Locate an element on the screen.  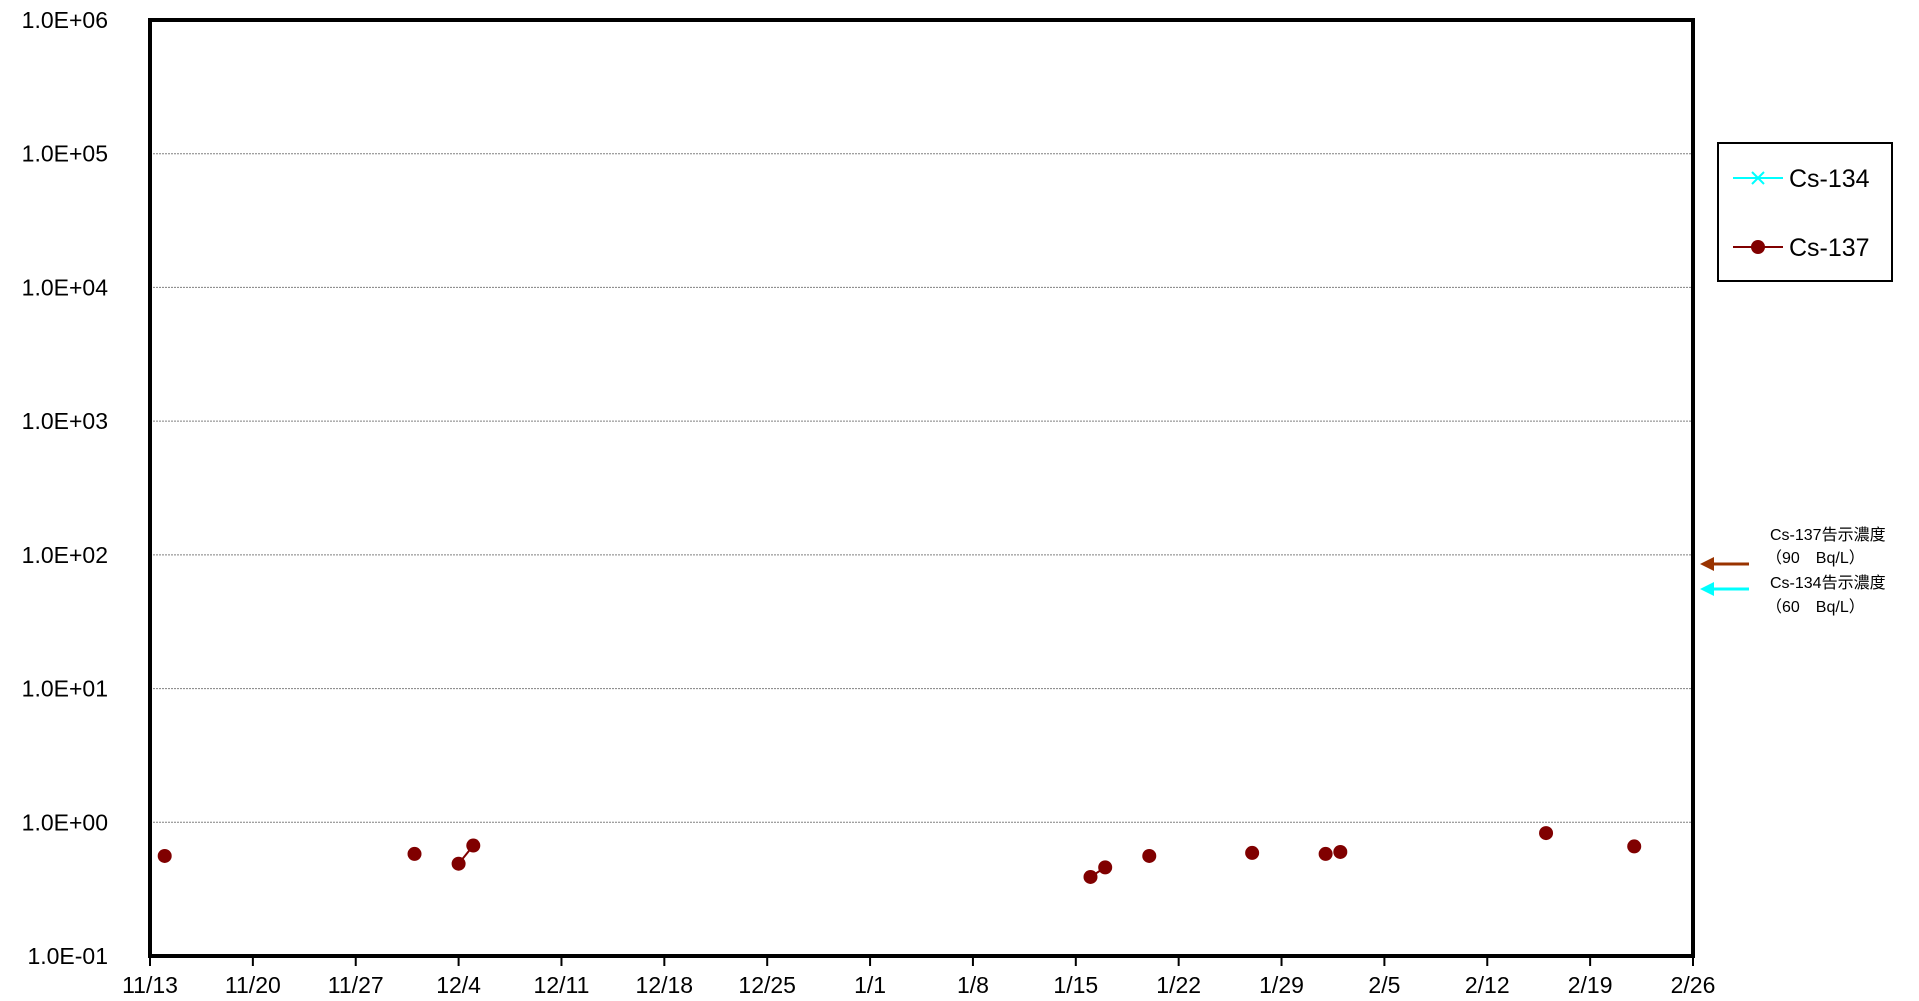
x-tick-label: 2/12 is located at coordinates (1487, 985).